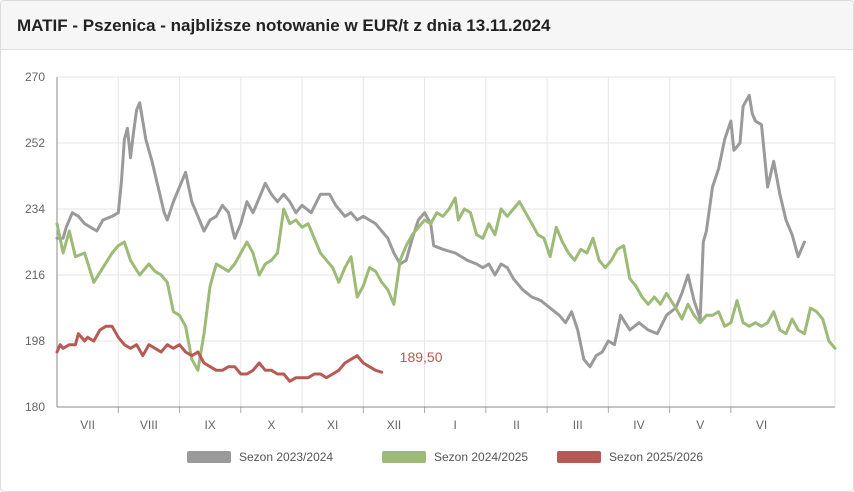  Describe the element at coordinates (35, 275) in the screenshot. I see `y-tick-label: 216` at that location.